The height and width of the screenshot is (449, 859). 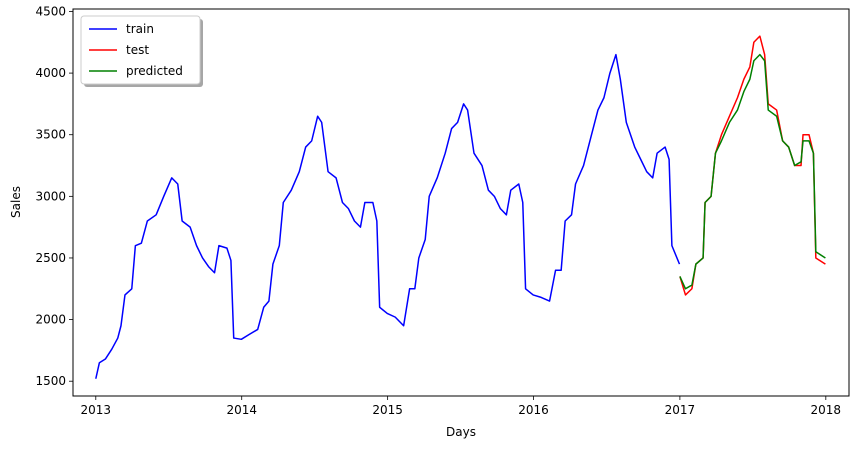 I want to click on legend-box, so click(x=140, y=50).